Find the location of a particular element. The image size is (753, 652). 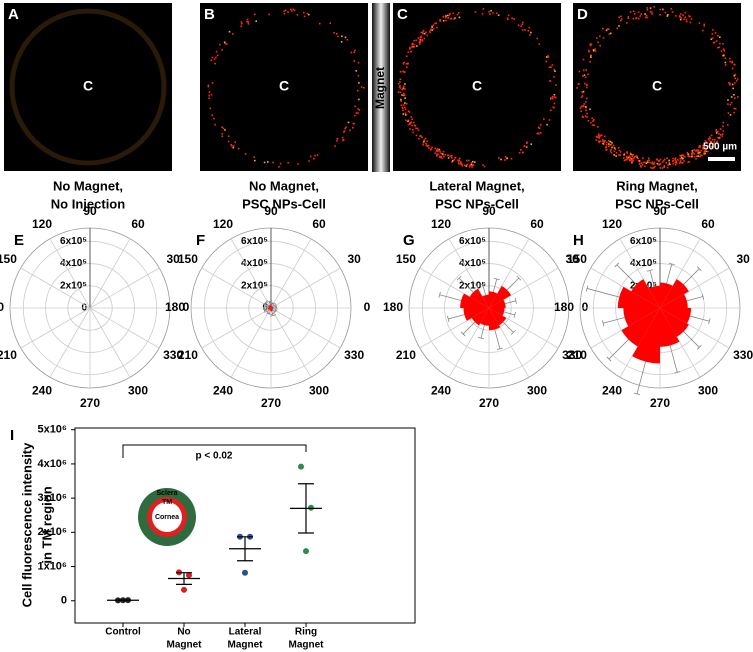

angle-tick-label: 120 is located at coordinates (441, 224).